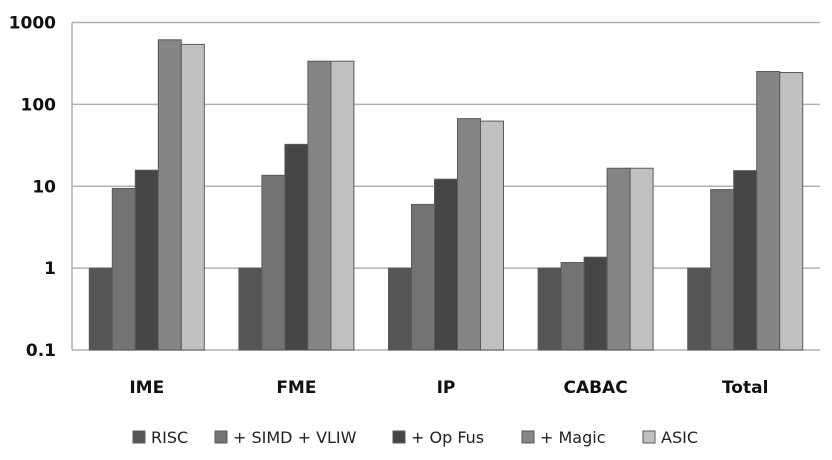 The image size is (832, 460). What do you see at coordinates (745, 388) in the screenshot?
I see `x-tick-label: Total` at bounding box center [745, 388].